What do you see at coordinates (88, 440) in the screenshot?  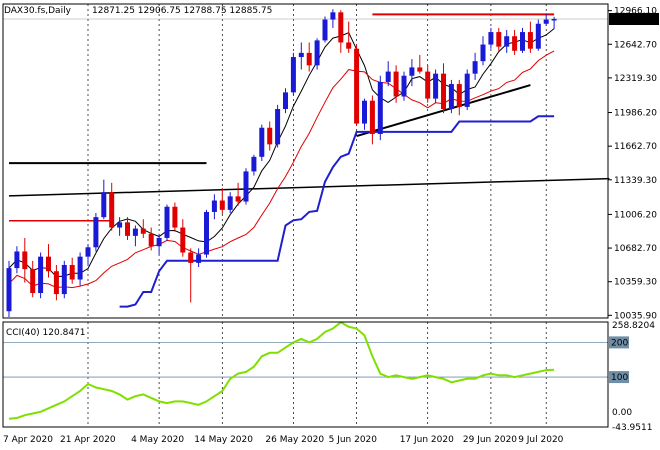 I see `date-tick-label: 21 Apr 2020` at bounding box center [88, 440].